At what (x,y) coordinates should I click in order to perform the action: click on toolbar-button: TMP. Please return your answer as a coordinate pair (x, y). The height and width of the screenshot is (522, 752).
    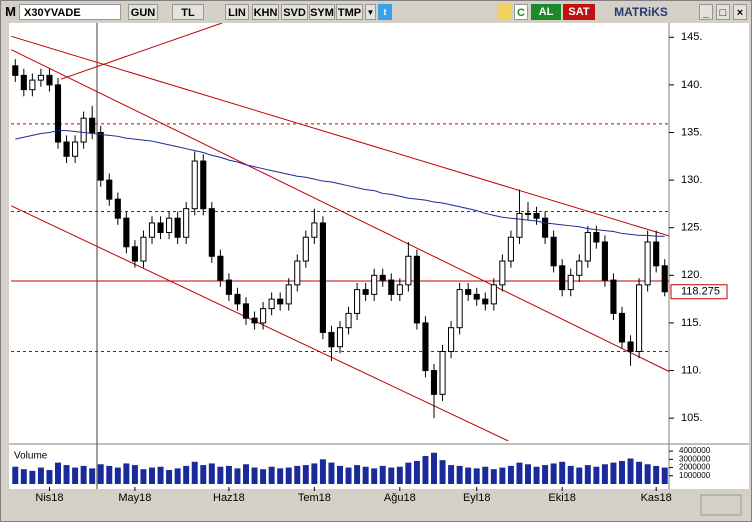
    Looking at the image, I should click on (349, 12).